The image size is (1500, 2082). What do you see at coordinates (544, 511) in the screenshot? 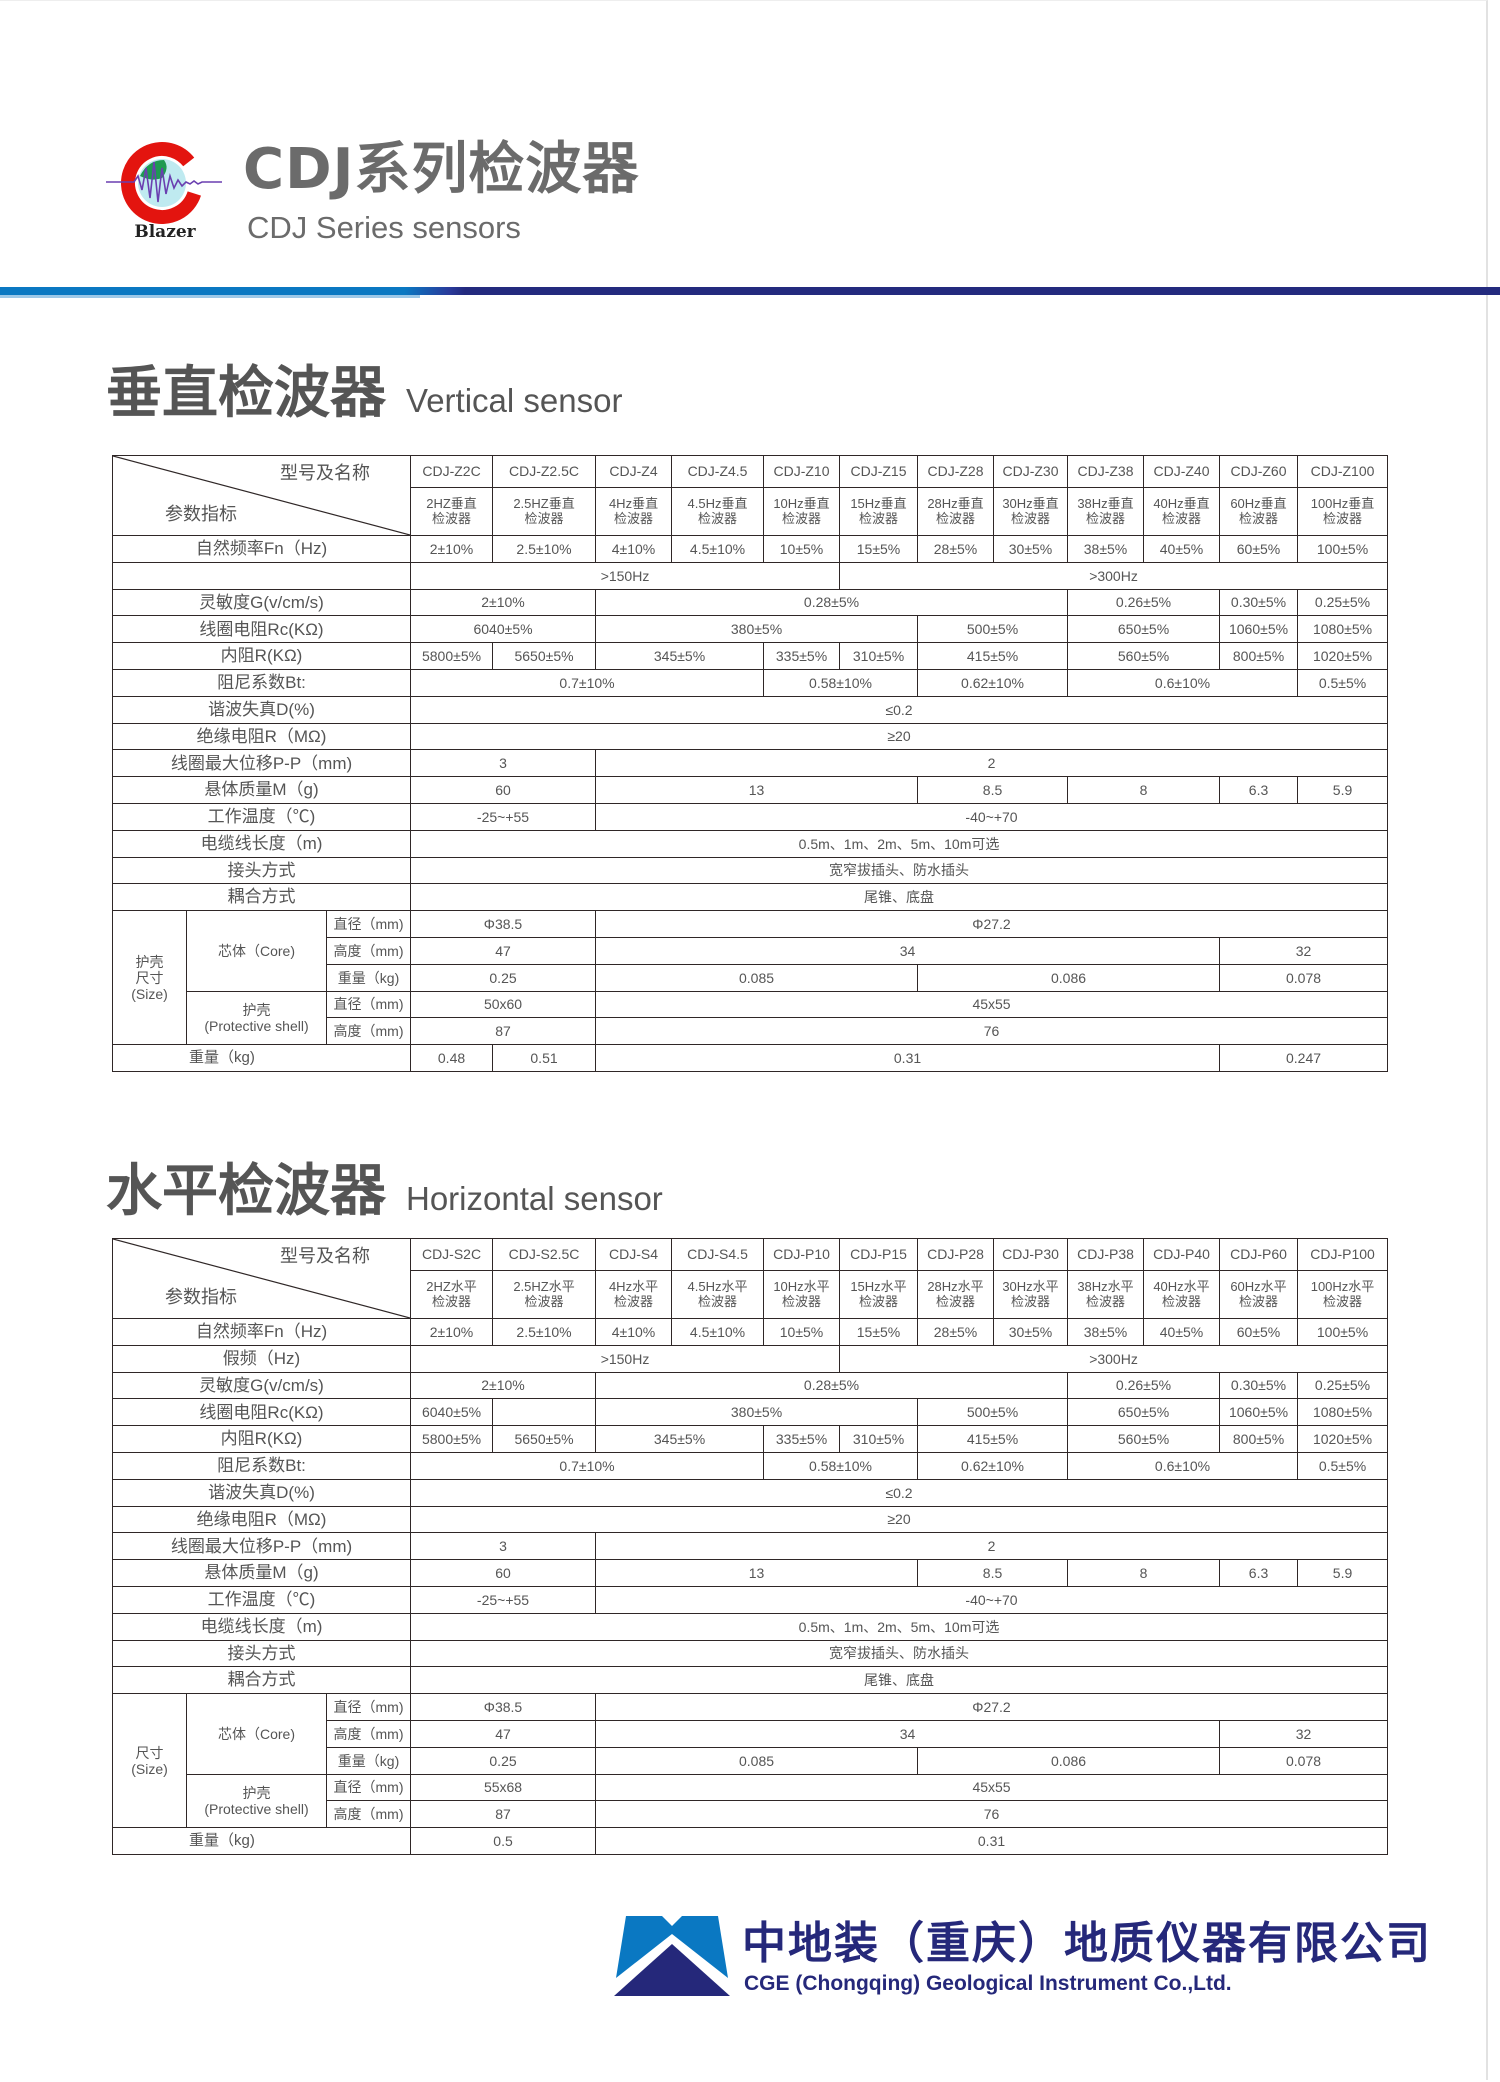
I see `model-name-cell: 2.5HZ垂直 检波器` at bounding box center [544, 511].